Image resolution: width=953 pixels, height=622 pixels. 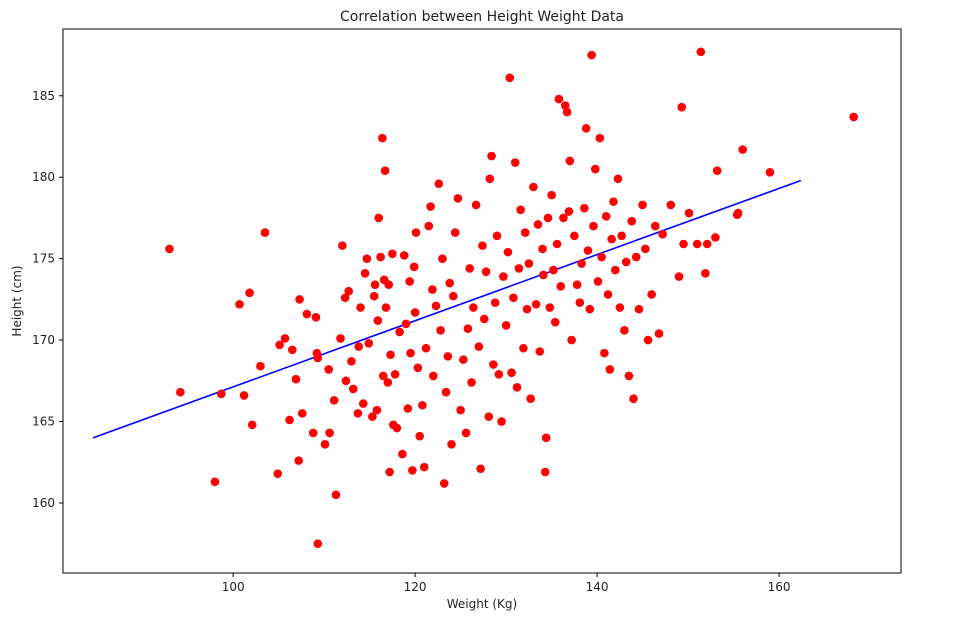 What do you see at coordinates (43, 503) in the screenshot?
I see `y-tick-label: 160` at bounding box center [43, 503].